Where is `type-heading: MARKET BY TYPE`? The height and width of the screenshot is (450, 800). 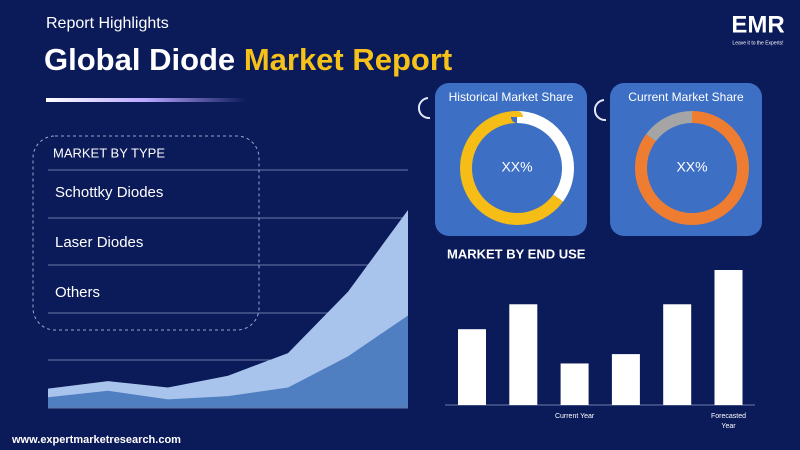
type-heading: MARKET BY TYPE is located at coordinates (109, 152).